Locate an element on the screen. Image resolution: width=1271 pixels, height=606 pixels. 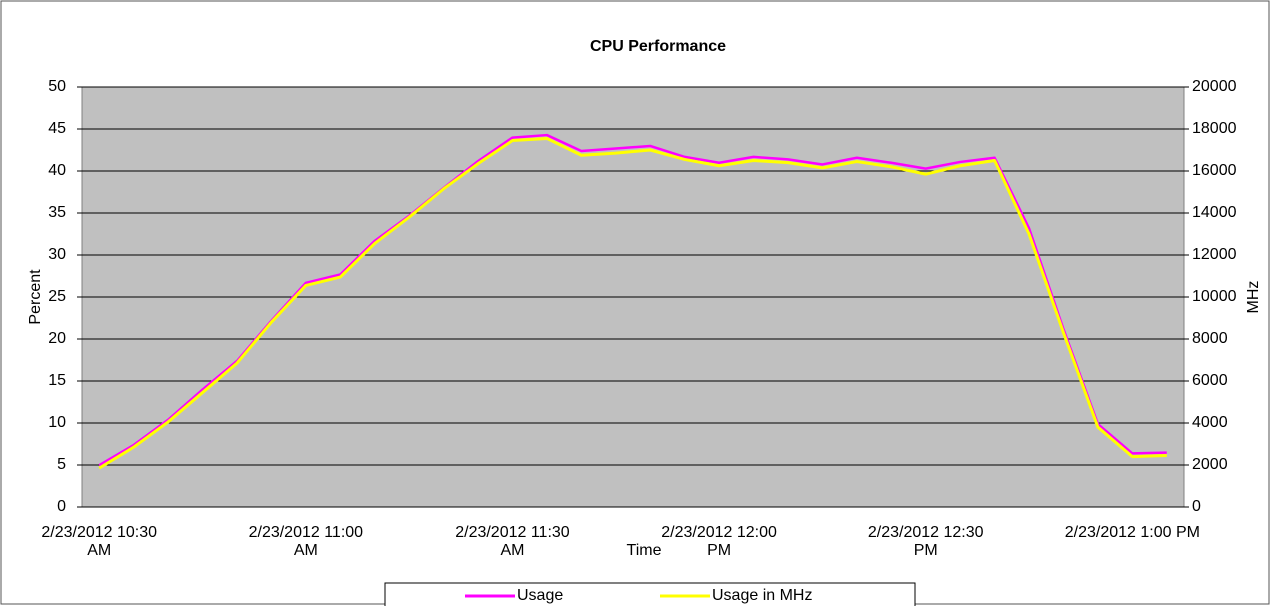
y-tick-label: 50 is located at coordinates (57, 86).